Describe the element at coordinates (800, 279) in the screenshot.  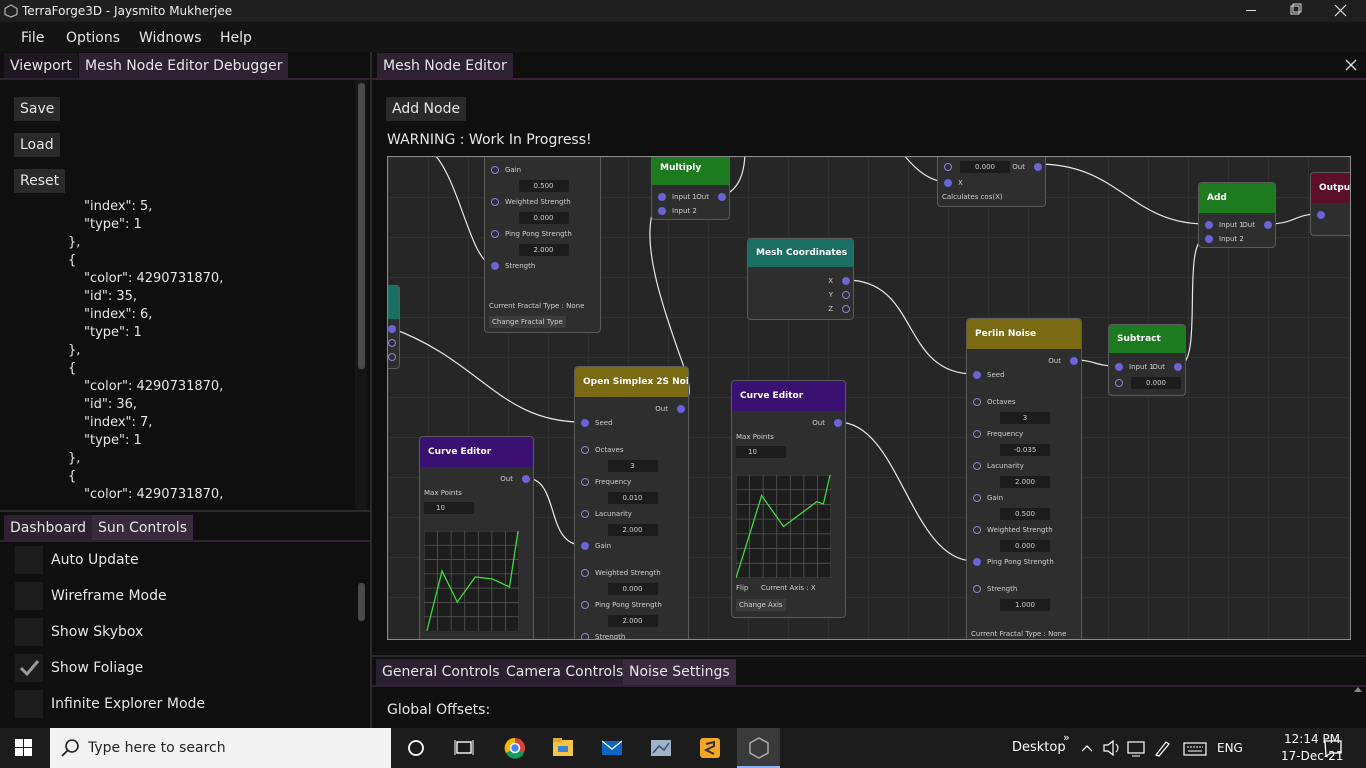
I see `node: Mesh Coordinates X Y Z` at that location.